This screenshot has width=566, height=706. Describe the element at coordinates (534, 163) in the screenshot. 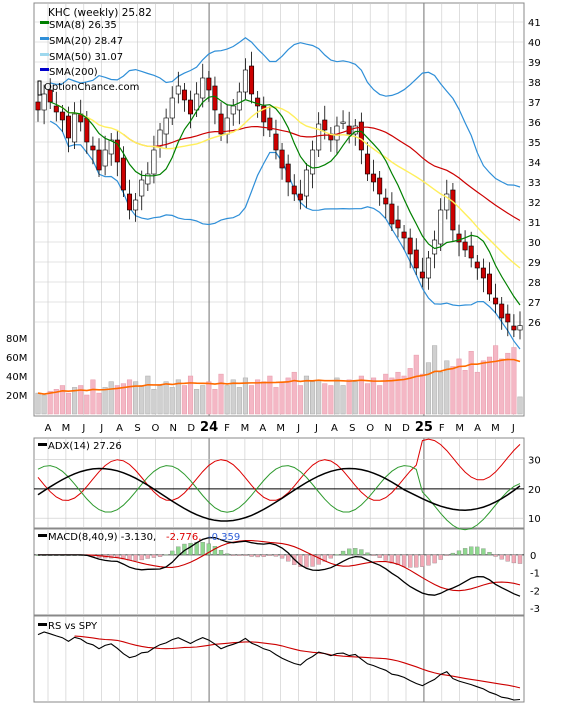

I see `price-tick-label: 34` at that location.